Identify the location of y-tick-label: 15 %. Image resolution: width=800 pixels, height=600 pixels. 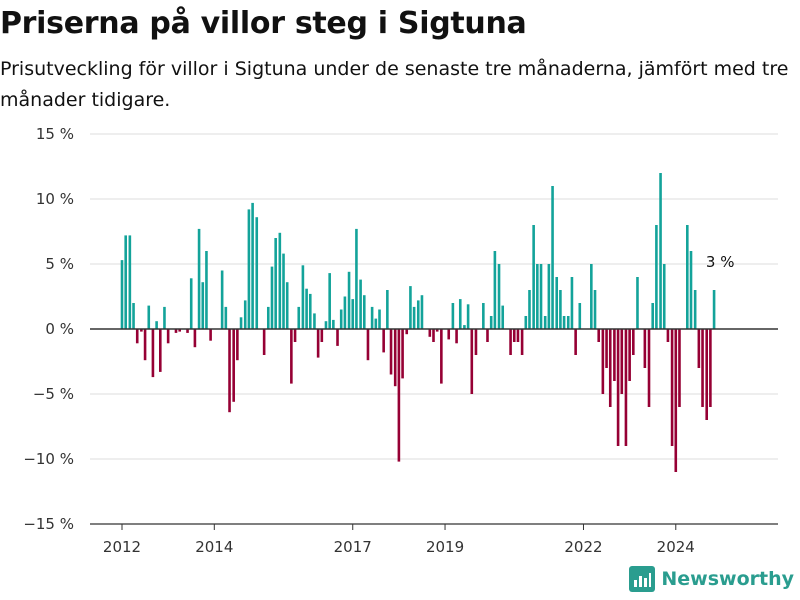
(55, 134).